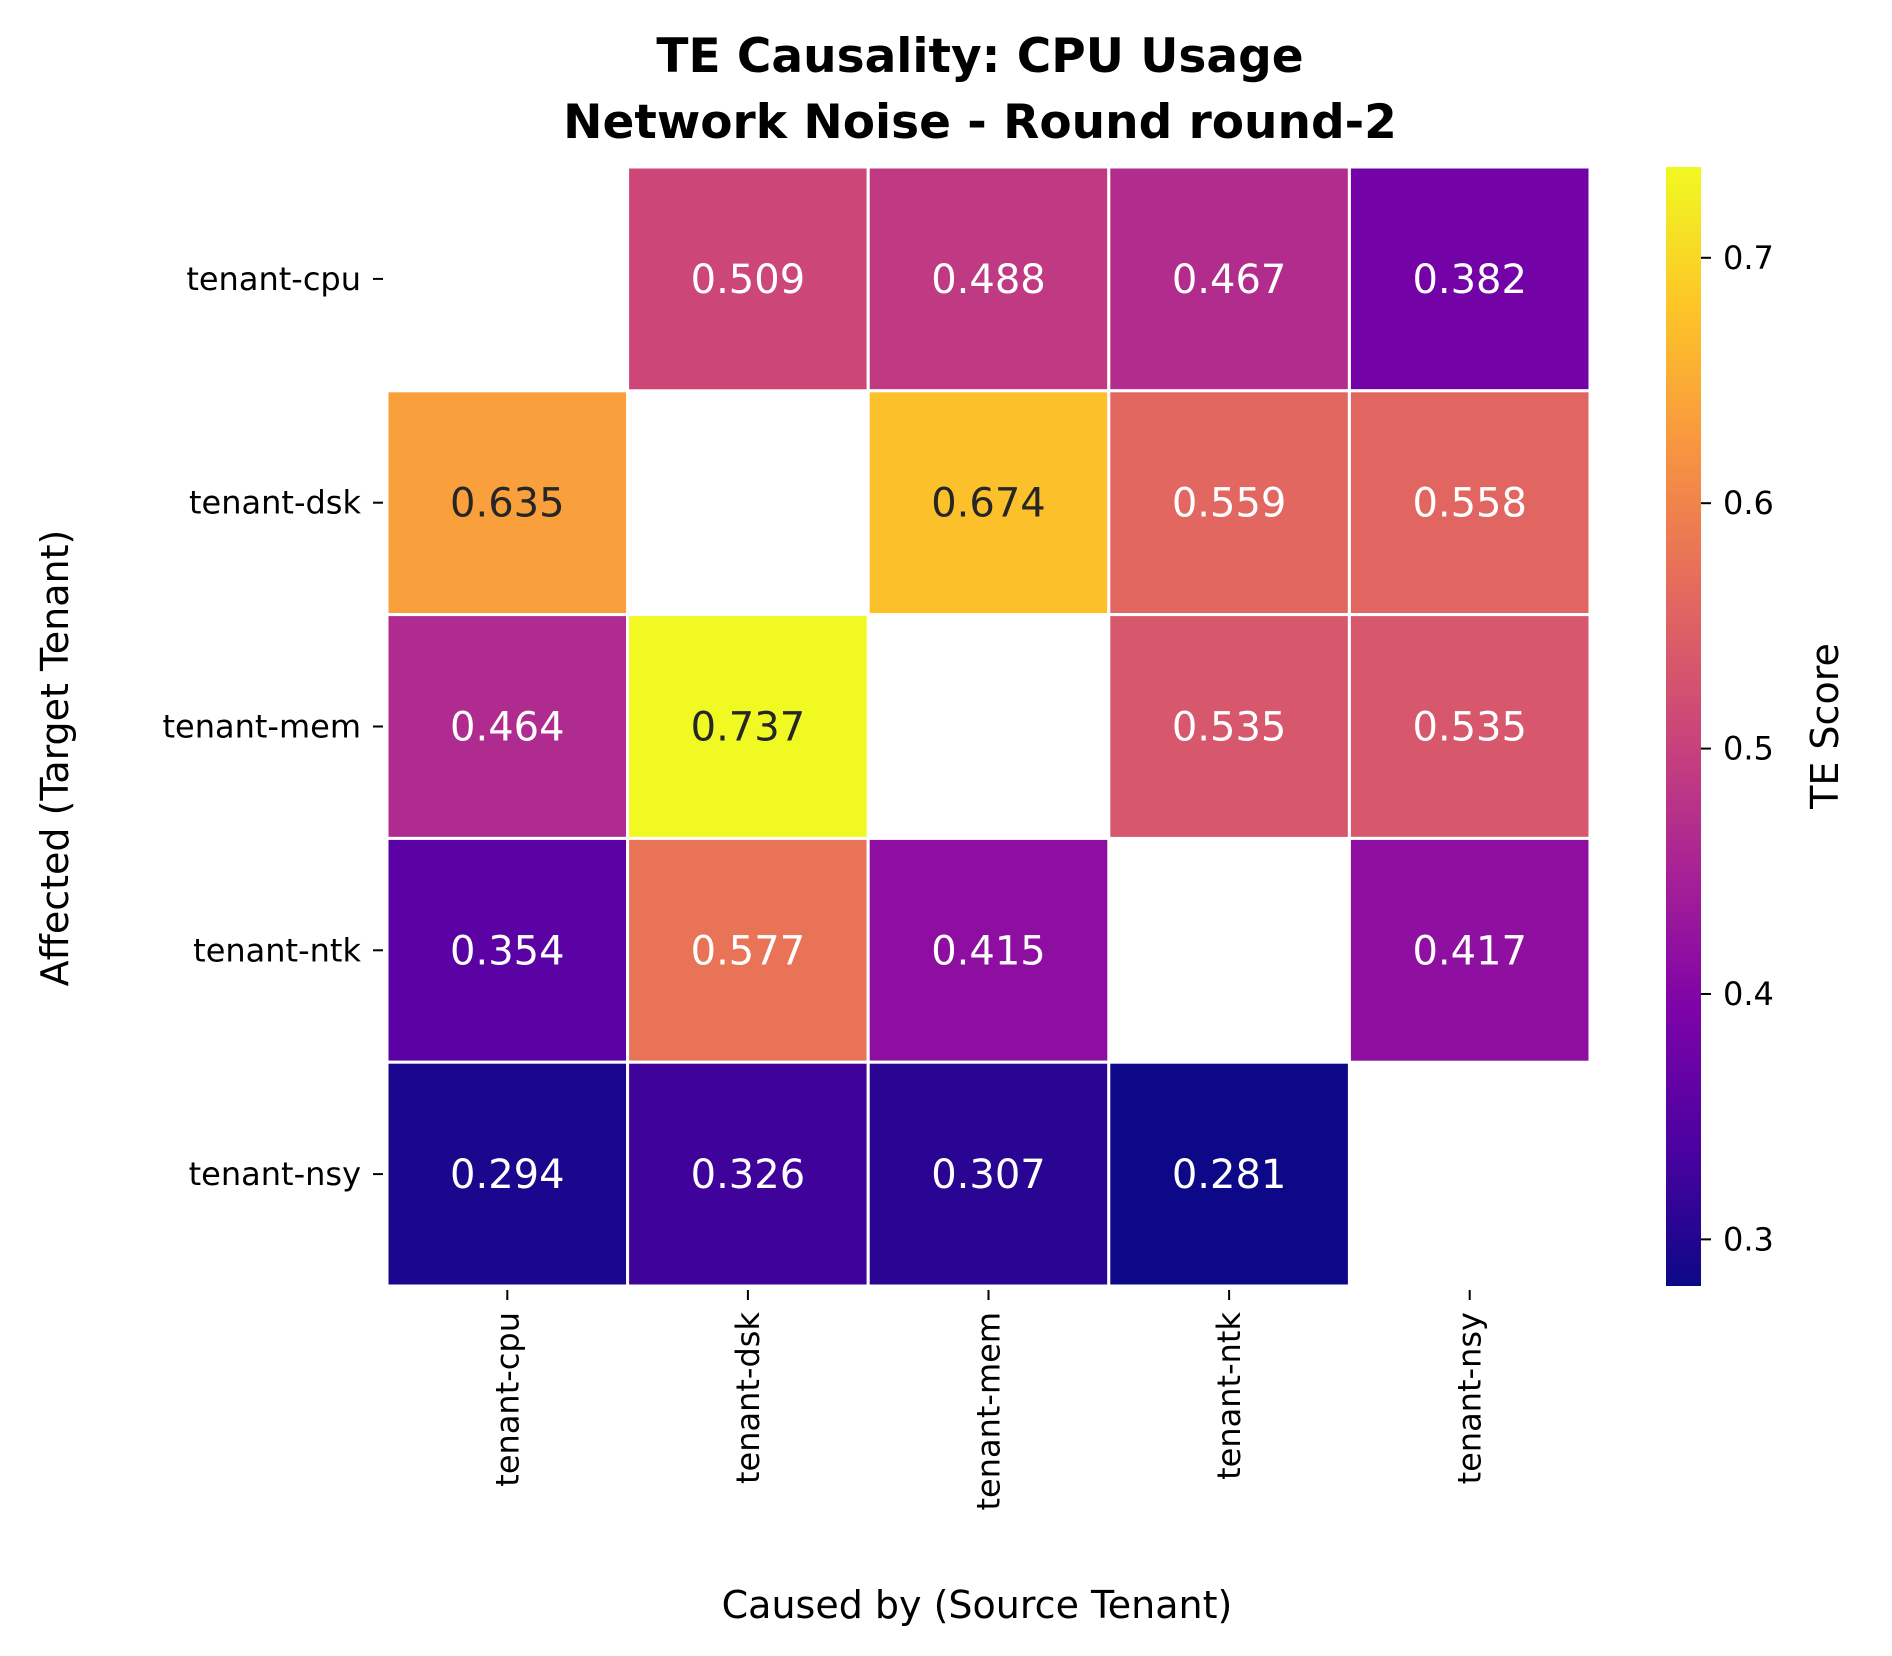 This screenshot has height=1656, width=1892. I want to click on x-tick-label: tenant-mem, so click(989, 1411).